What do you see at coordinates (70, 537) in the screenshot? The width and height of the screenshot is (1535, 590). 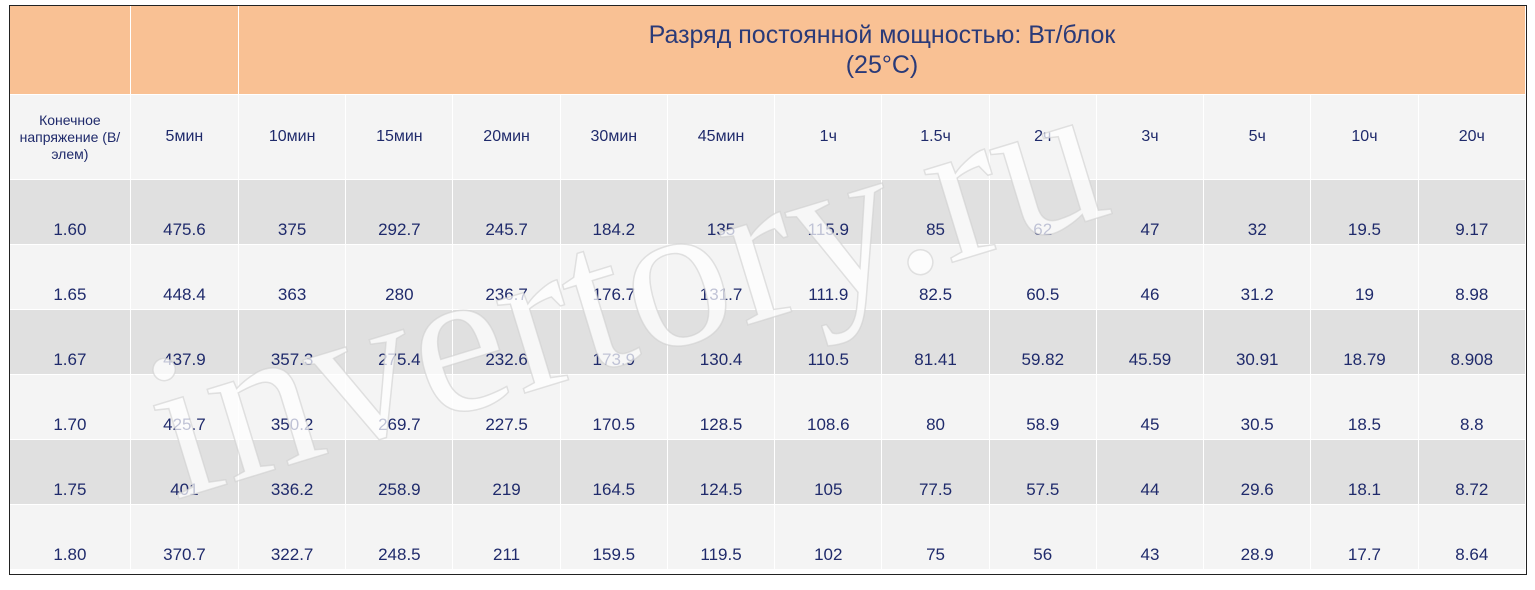 I see `voltage-cell: 1.80` at bounding box center [70, 537].